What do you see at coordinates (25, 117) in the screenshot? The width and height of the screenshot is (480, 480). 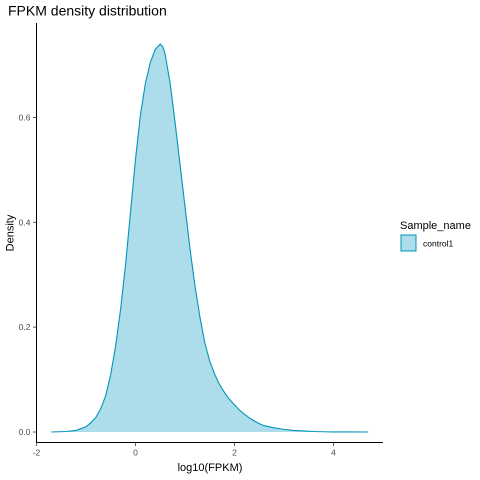 I see `y-tick-label: 0.6` at bounding box center [25, 117].